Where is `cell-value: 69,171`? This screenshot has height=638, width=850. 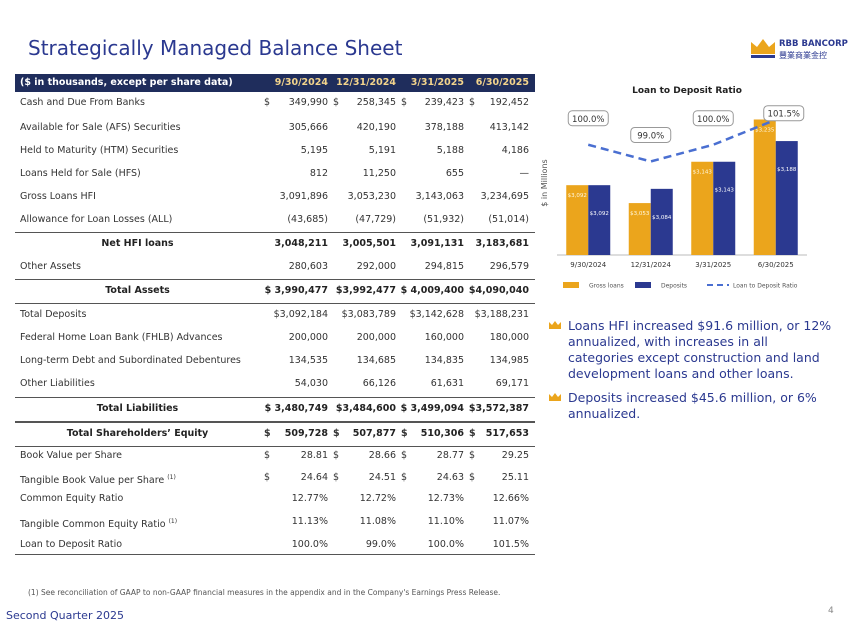
cell-value: 69,171 is located at coordinates (512, 383).